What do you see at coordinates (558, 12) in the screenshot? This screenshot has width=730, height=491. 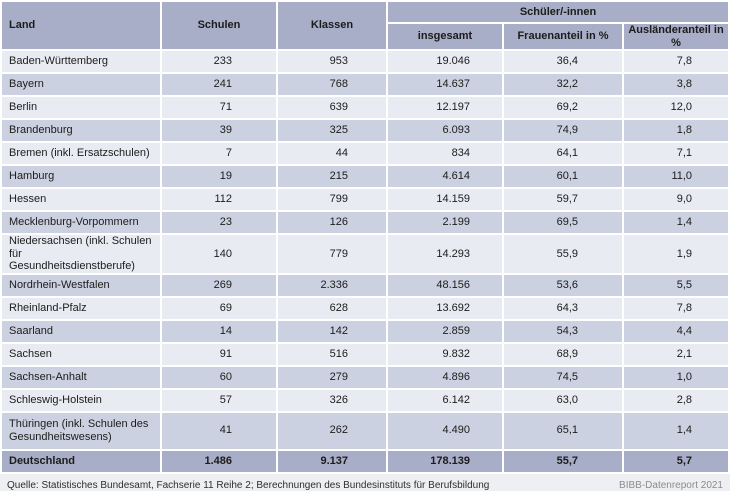 I see `group-header-schueler-innen: Schüler/-innen` at bounding box center [558, 12].